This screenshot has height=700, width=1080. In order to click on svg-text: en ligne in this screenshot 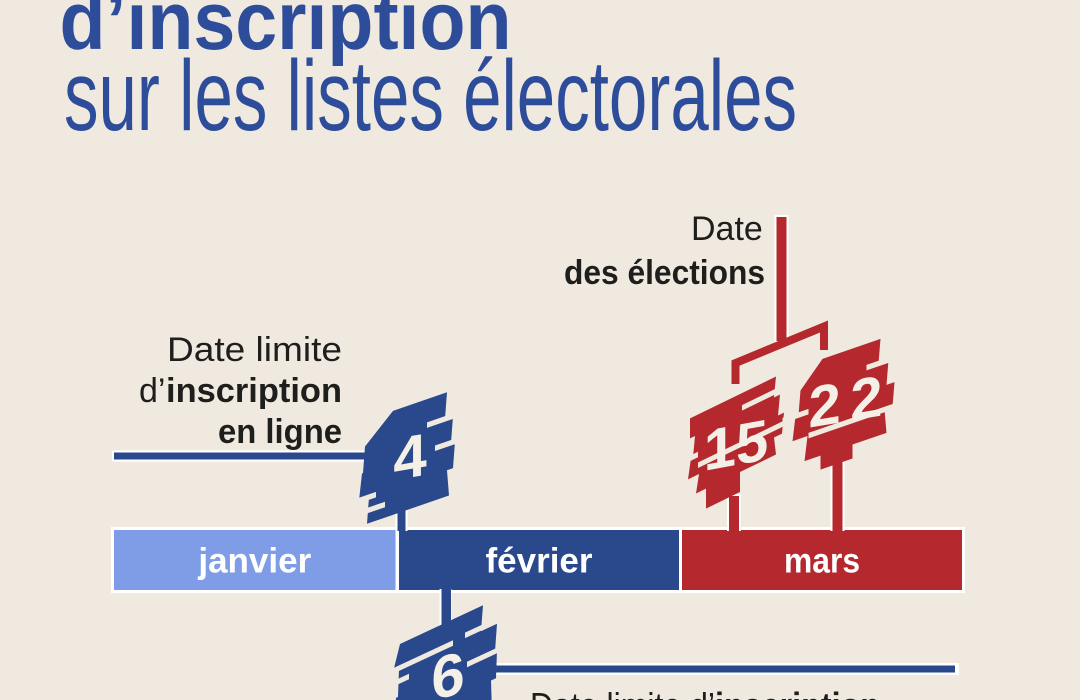, I will do `click(280, 432)`.